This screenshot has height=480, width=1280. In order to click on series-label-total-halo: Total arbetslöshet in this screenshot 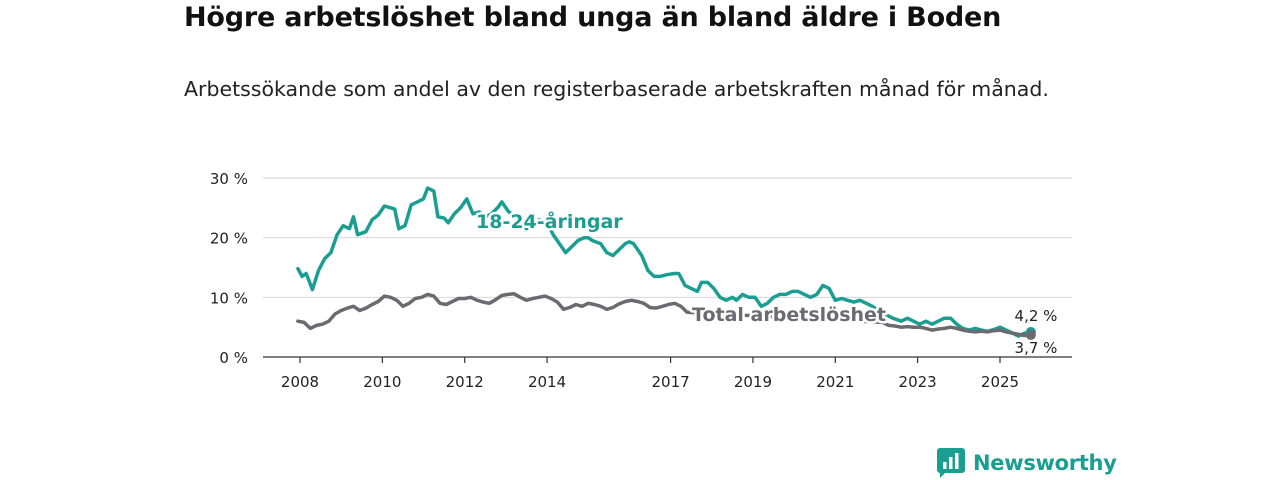, I will do `click(789, 315)`.